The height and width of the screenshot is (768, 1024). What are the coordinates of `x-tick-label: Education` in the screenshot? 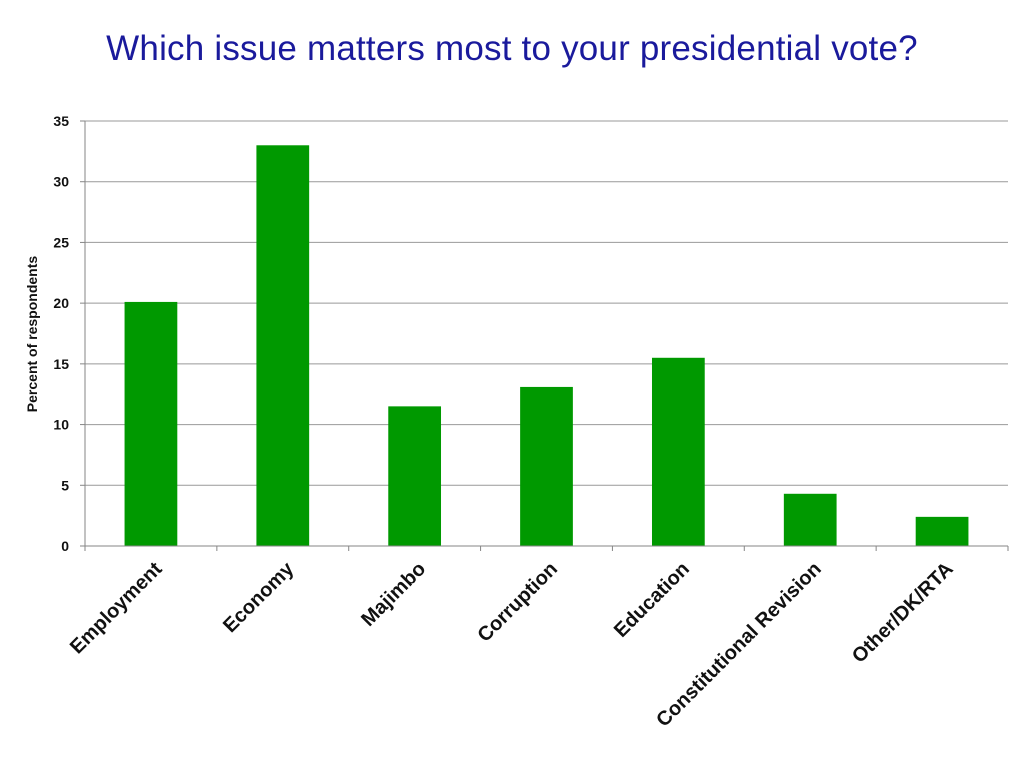 It's located at (652, 600).